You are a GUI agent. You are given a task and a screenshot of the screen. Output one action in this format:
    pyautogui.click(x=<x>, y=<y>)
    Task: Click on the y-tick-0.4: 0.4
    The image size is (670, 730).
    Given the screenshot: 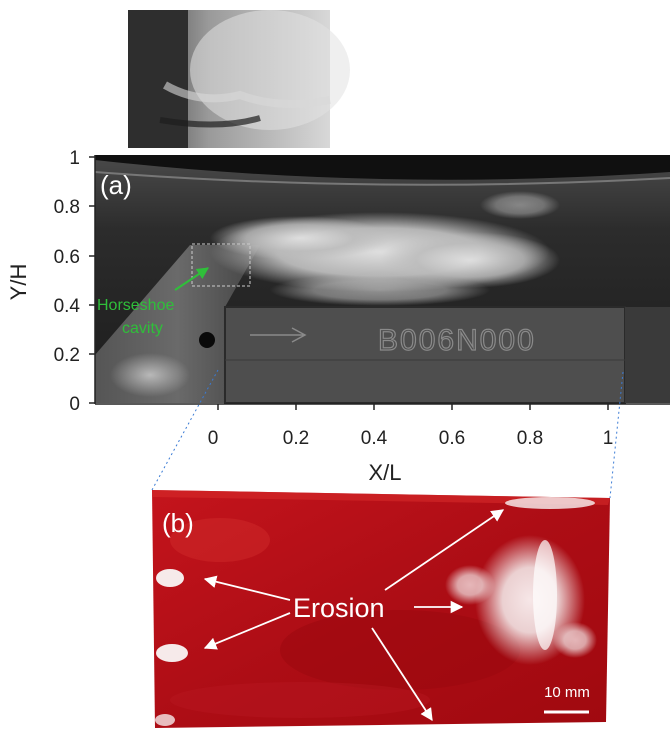 What is the action you would take?
    pyautogui.click(x=67, y=306)
    